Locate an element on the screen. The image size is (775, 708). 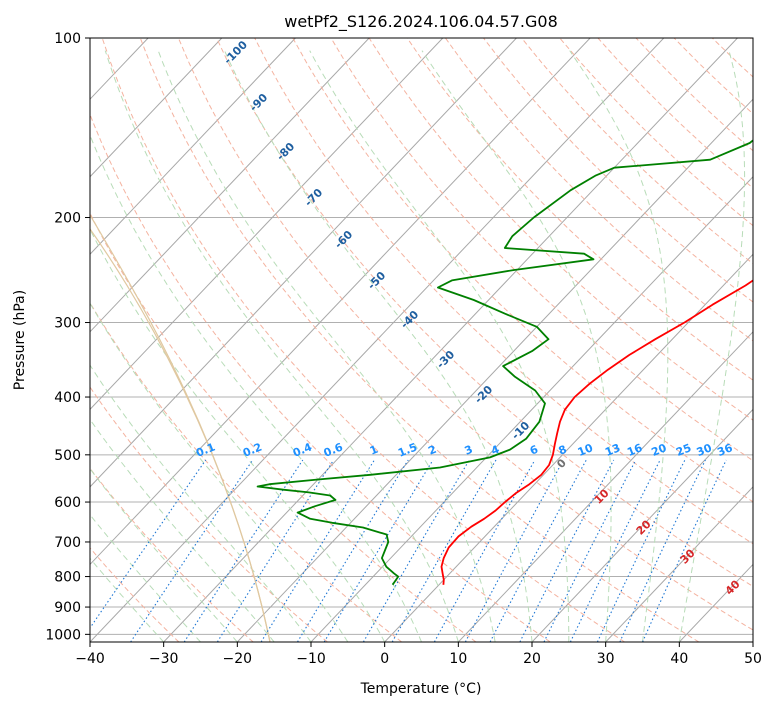
mixing-ratio-label: 8 is located at coordinates (563, 450).